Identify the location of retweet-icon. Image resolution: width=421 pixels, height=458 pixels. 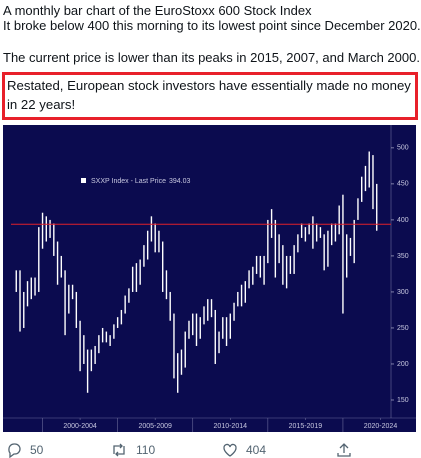
(119, 450).